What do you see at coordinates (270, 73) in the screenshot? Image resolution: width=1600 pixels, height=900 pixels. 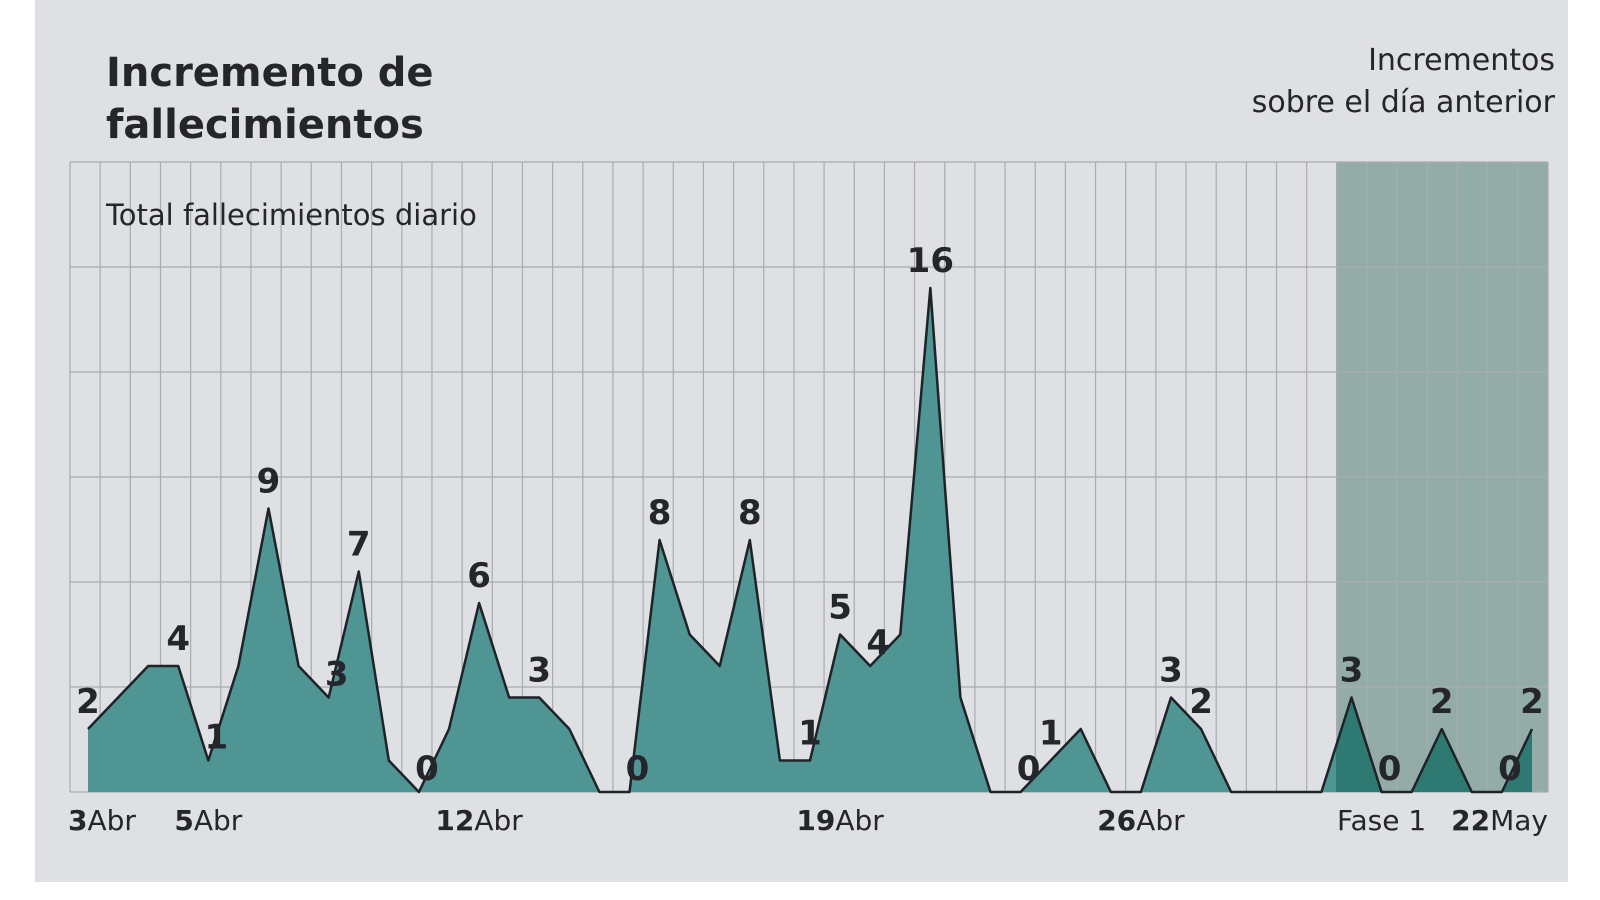 I see `title-line: Incremento de` at bounding box center [270, 73].